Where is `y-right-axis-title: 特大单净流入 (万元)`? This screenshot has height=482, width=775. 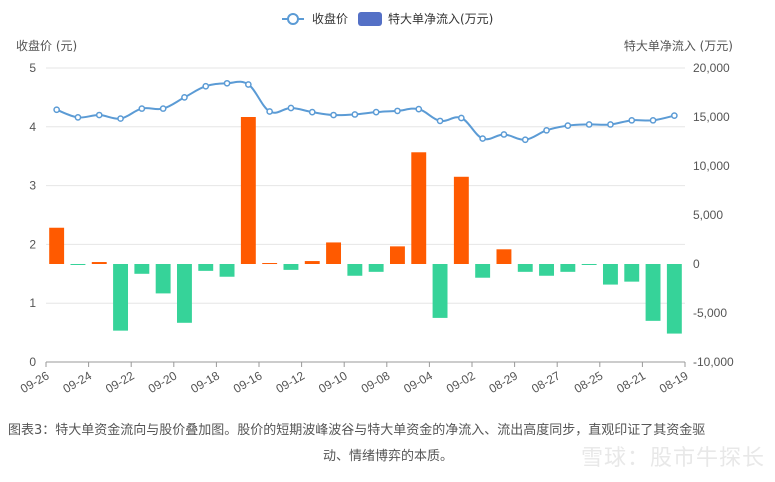 y-right-axis-title: 特大单净流入 (万元) is located at coordinates (678, 45).